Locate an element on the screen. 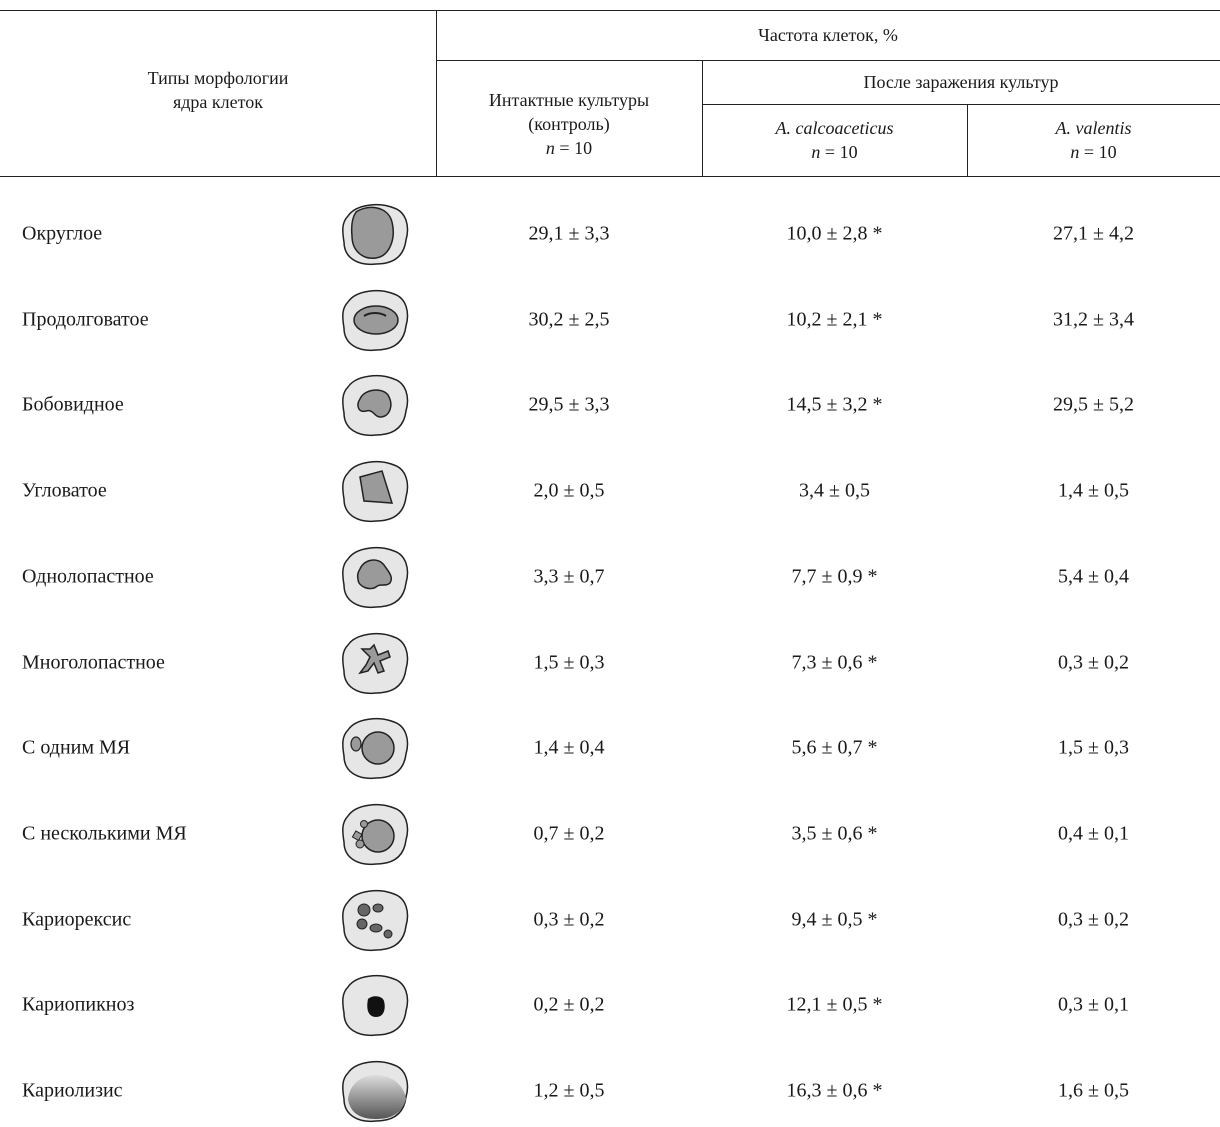 Image resolution: width=1220 pixels, height=1127 pixels. cell-value: 0,4 ± 0,1 is located at coordinates (1093, 833).